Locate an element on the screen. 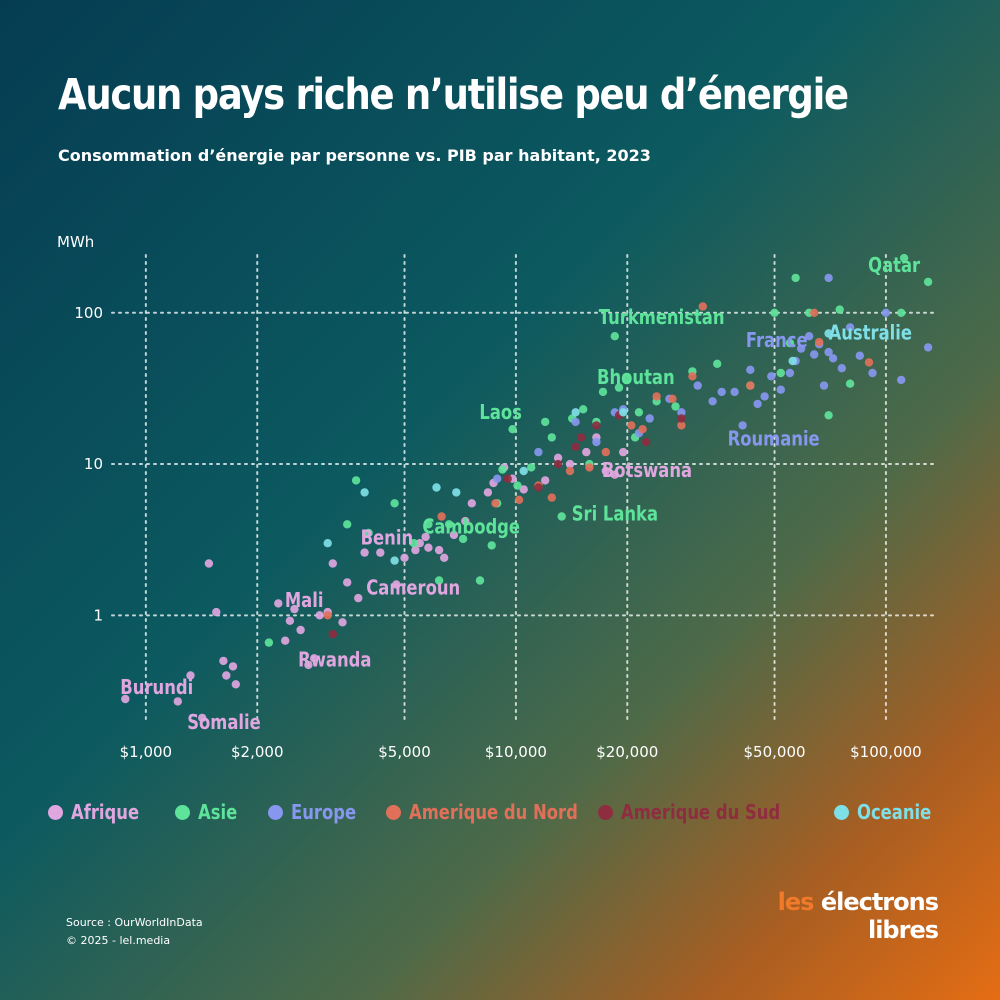 This screenshot has width=1000, height=1000. y-tick-label: 100 is located at coordinates (88, 313).